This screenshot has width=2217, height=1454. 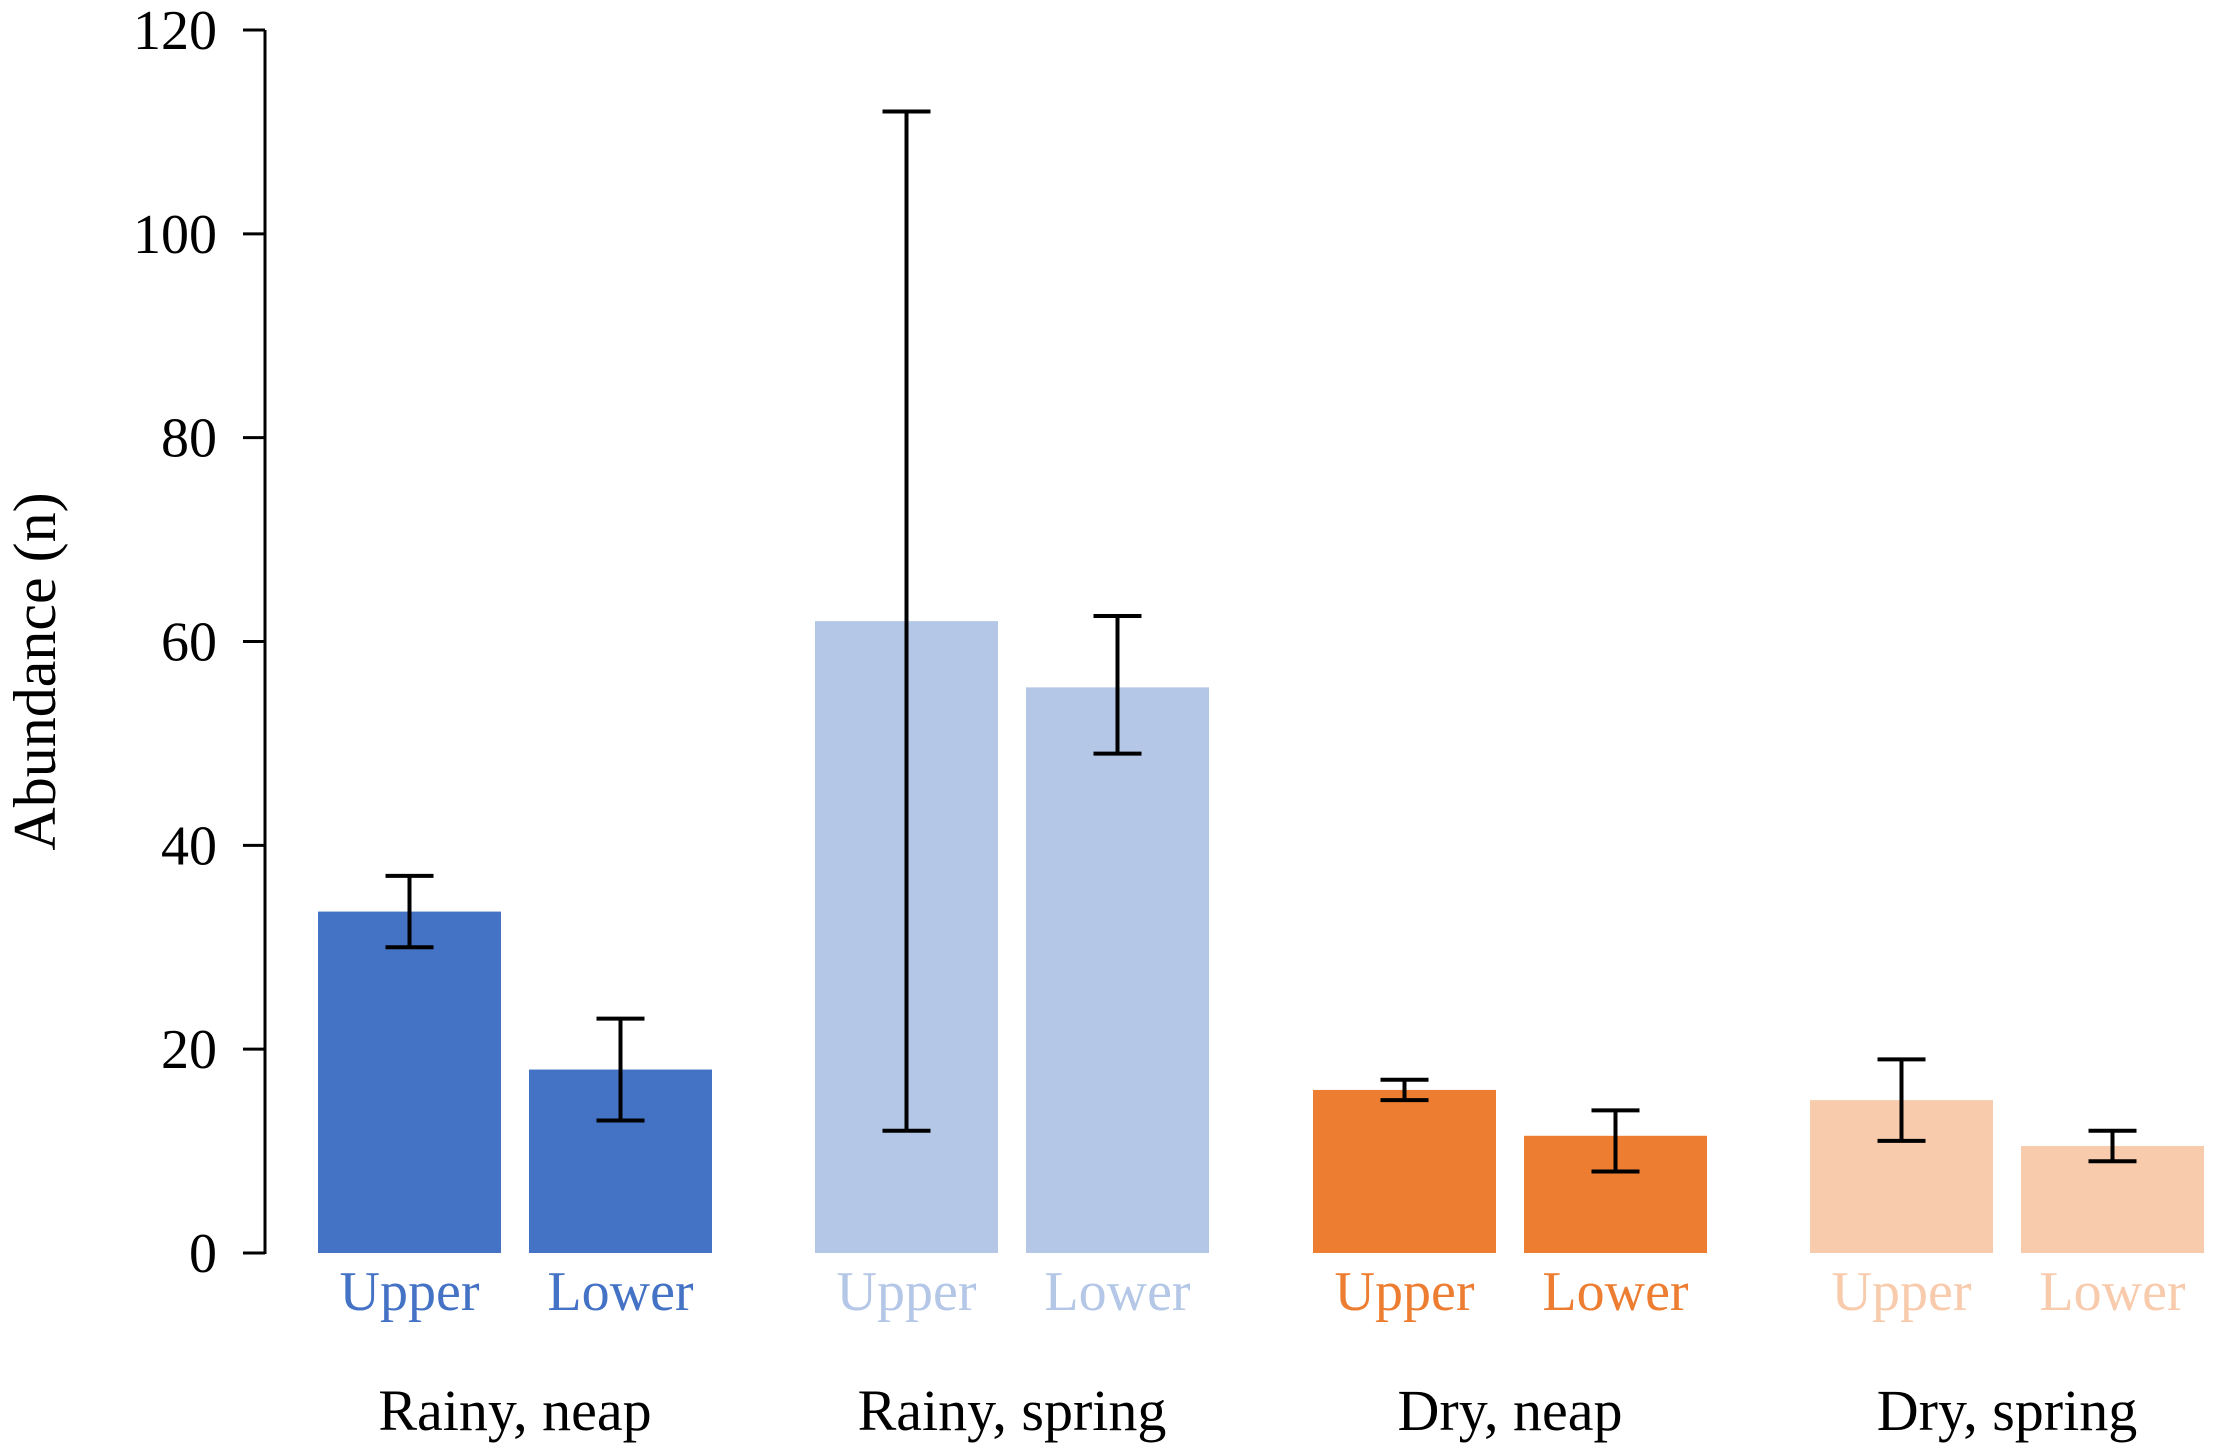 What do you see at coordinates (203, 1254) in the screenshot?
I see `y-tick-label: 0` at bounding box center [203, 1254].